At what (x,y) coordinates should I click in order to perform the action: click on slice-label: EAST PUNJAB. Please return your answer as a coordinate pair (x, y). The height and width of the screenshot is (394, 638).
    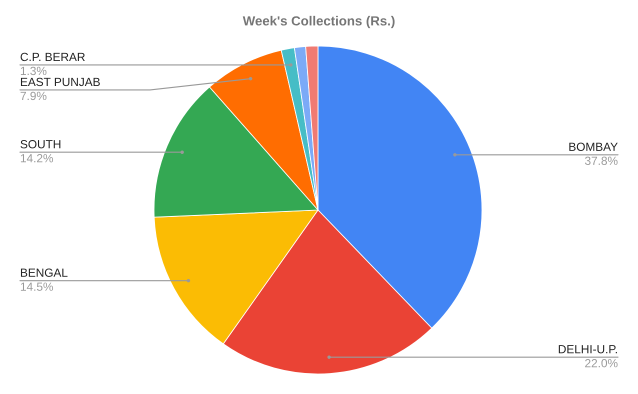
    Looking at the image, I should click on (60, 82).